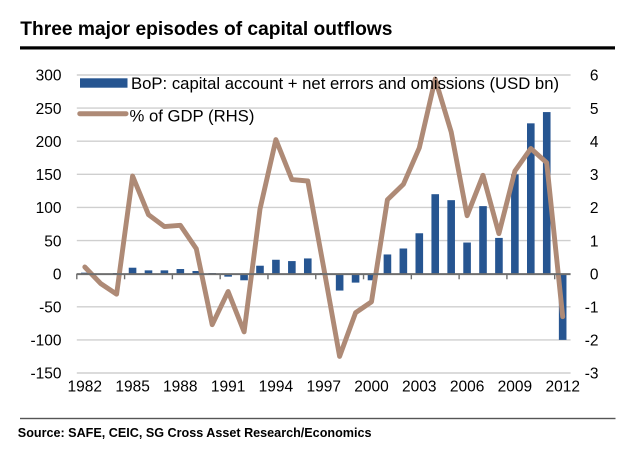 This screenshot has width=630, height=451. Describe the element at coordinates (515, 386) in the screenshot. I see `svg-text: 2009` at that location.